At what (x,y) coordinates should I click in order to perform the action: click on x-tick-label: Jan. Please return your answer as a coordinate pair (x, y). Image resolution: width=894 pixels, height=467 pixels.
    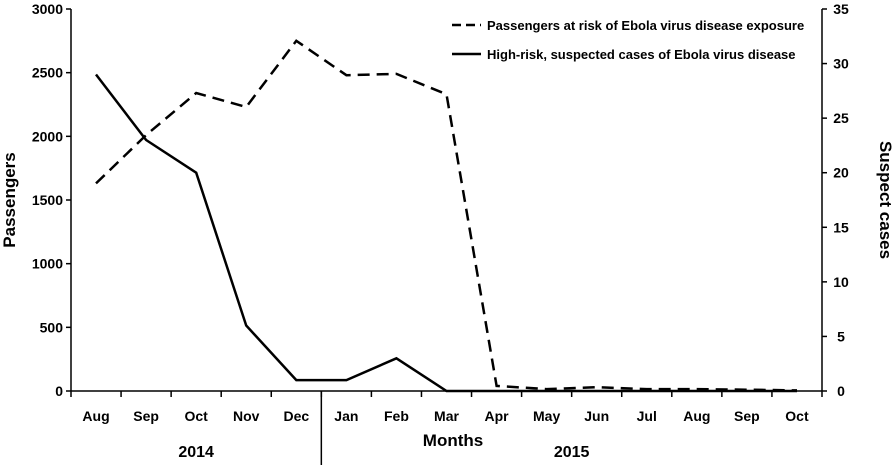
    Looking at the image, I should click on (346, 416).